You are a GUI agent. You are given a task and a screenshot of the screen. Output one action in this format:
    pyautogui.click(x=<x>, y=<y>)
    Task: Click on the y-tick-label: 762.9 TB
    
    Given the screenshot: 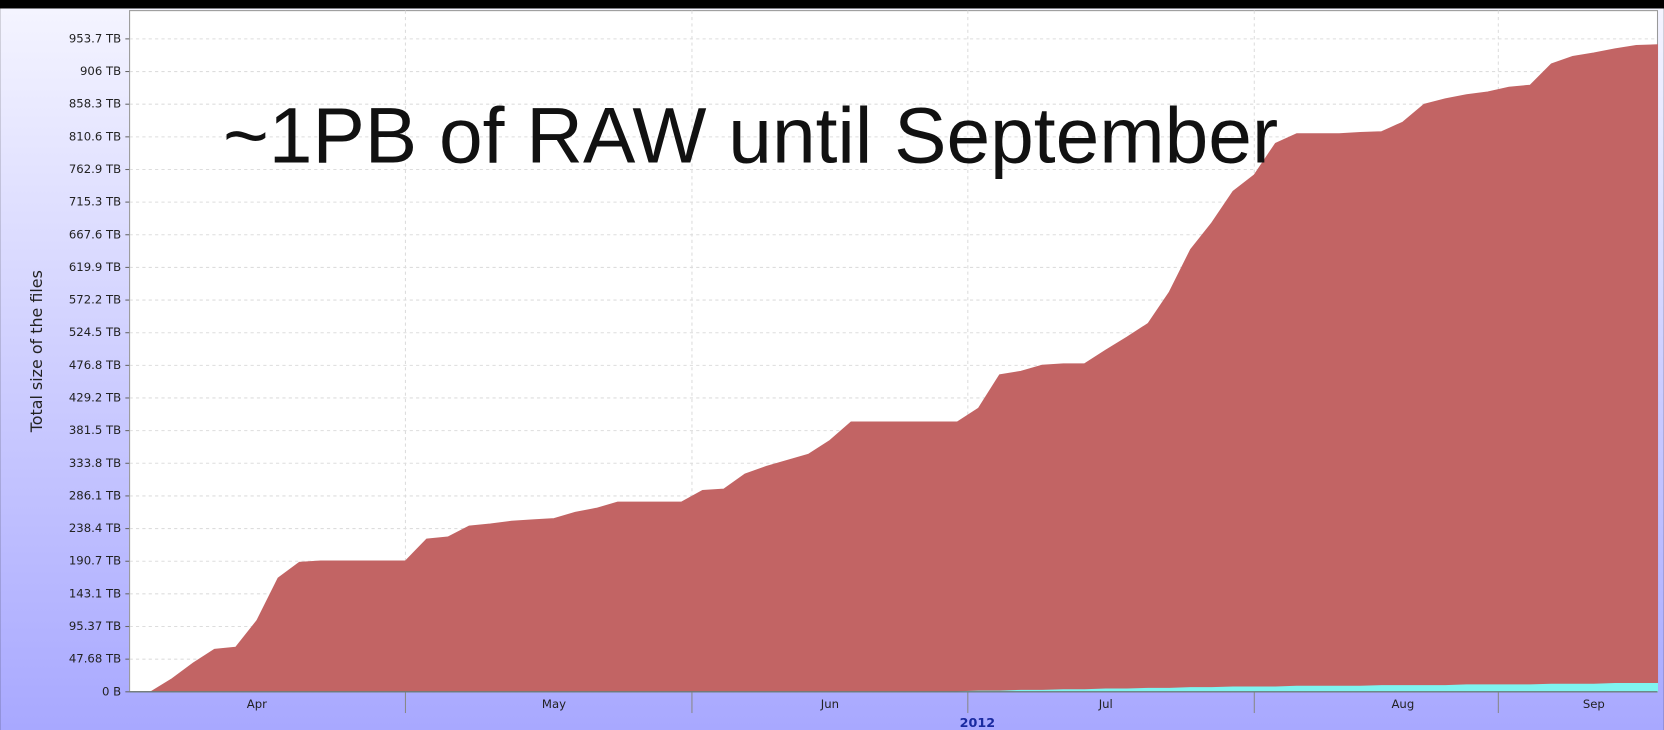 What is the action you would take?
    pyautogui.click(x=95, y=169)
    